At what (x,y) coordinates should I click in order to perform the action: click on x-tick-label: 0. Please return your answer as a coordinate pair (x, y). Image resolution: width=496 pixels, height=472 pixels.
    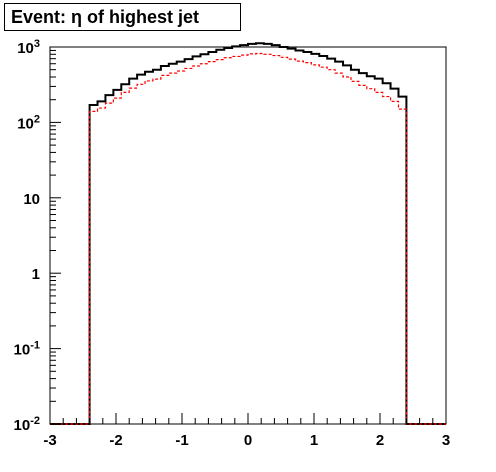
    Looking at the image, I should click on (248, 440).